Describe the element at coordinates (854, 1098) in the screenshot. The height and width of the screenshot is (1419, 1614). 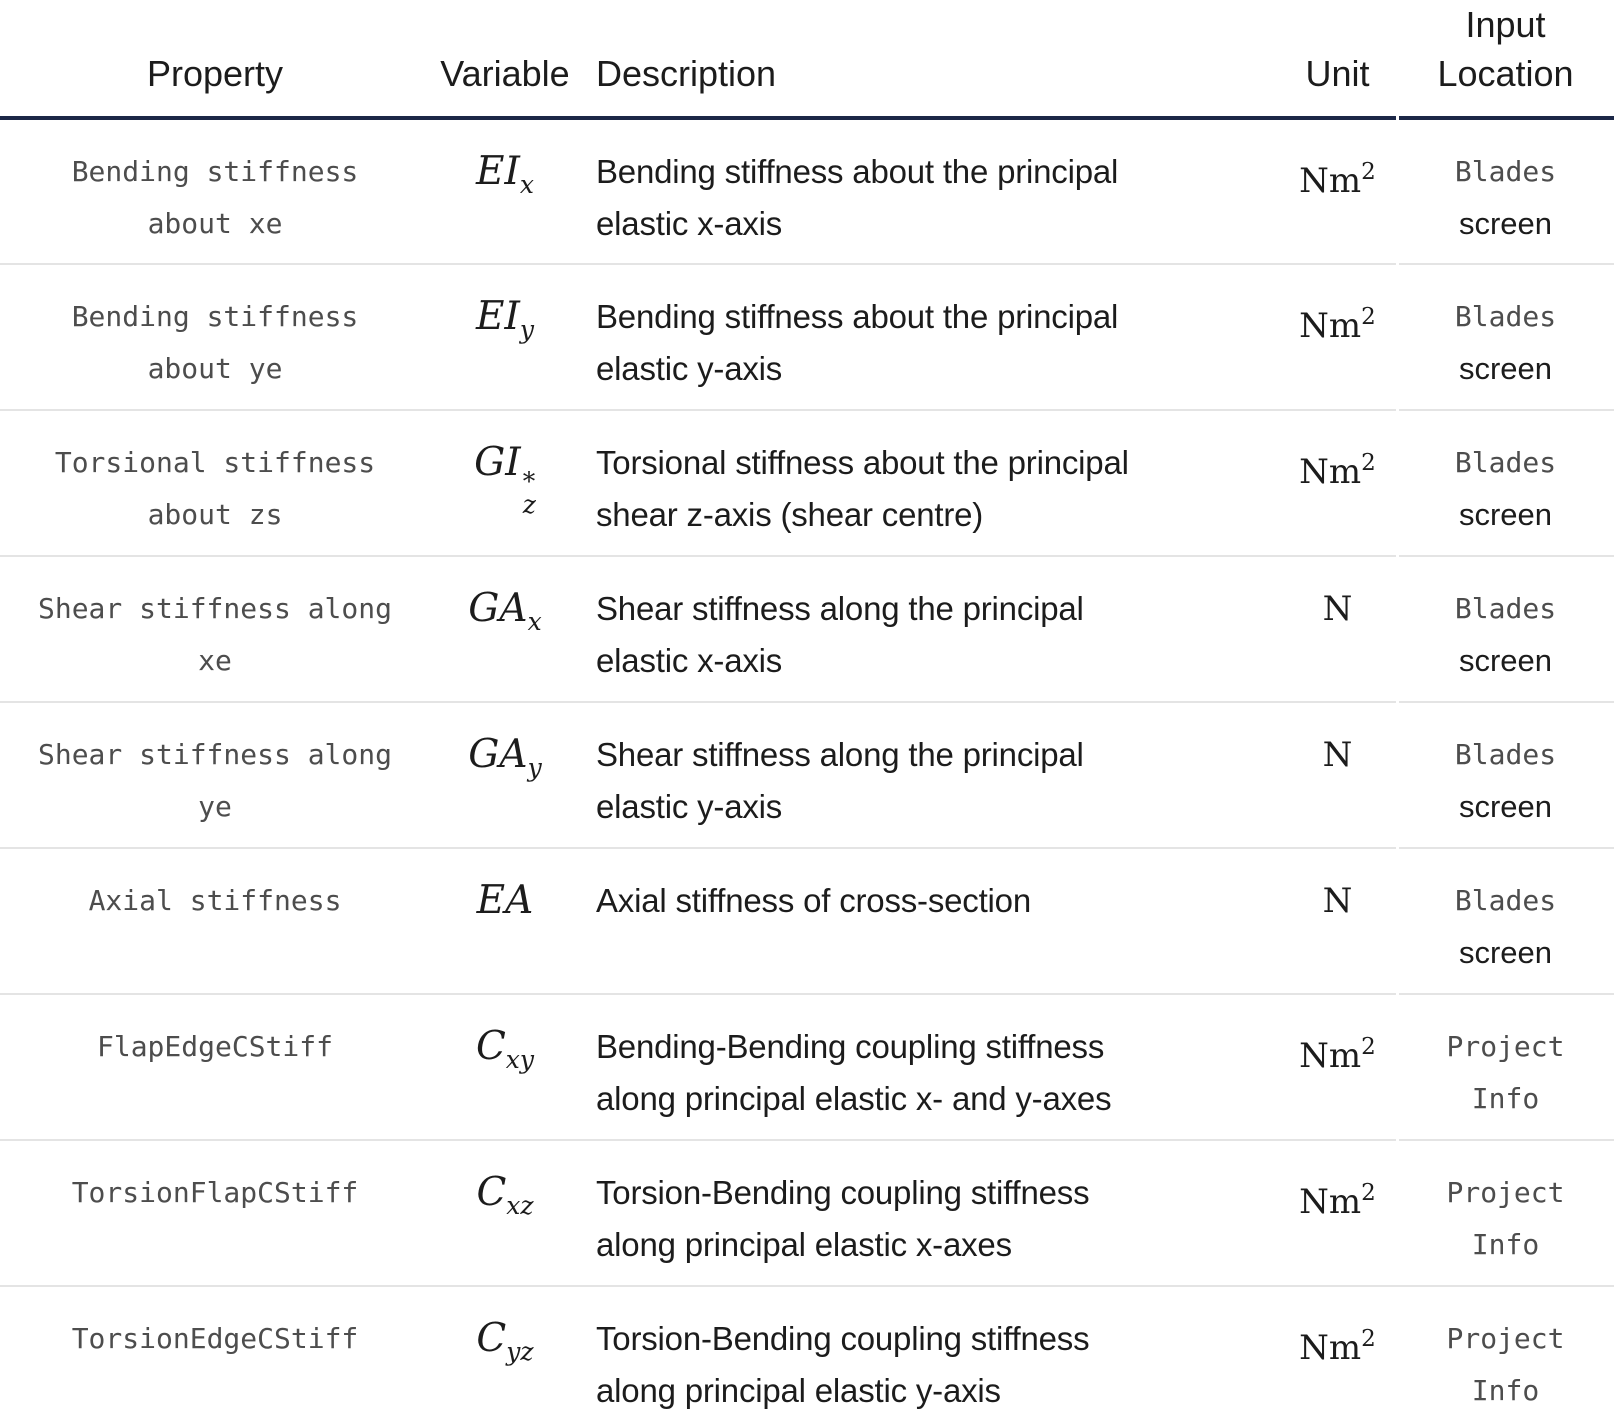
I see `description-line: along principal elastic x- and y-axes` at that location.